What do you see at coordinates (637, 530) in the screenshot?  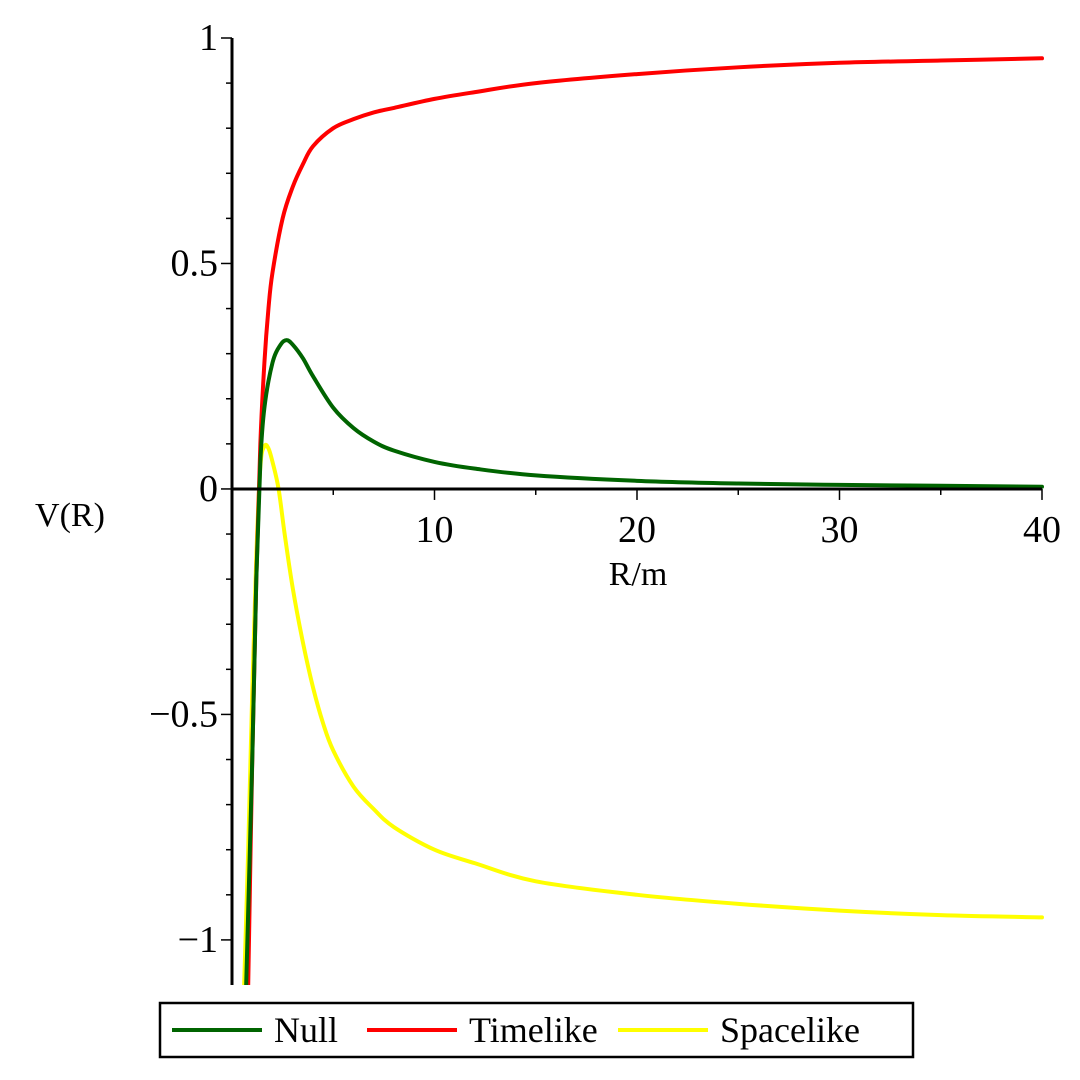 I see `x-tick-label: 20` at bounding box center [637, 530].